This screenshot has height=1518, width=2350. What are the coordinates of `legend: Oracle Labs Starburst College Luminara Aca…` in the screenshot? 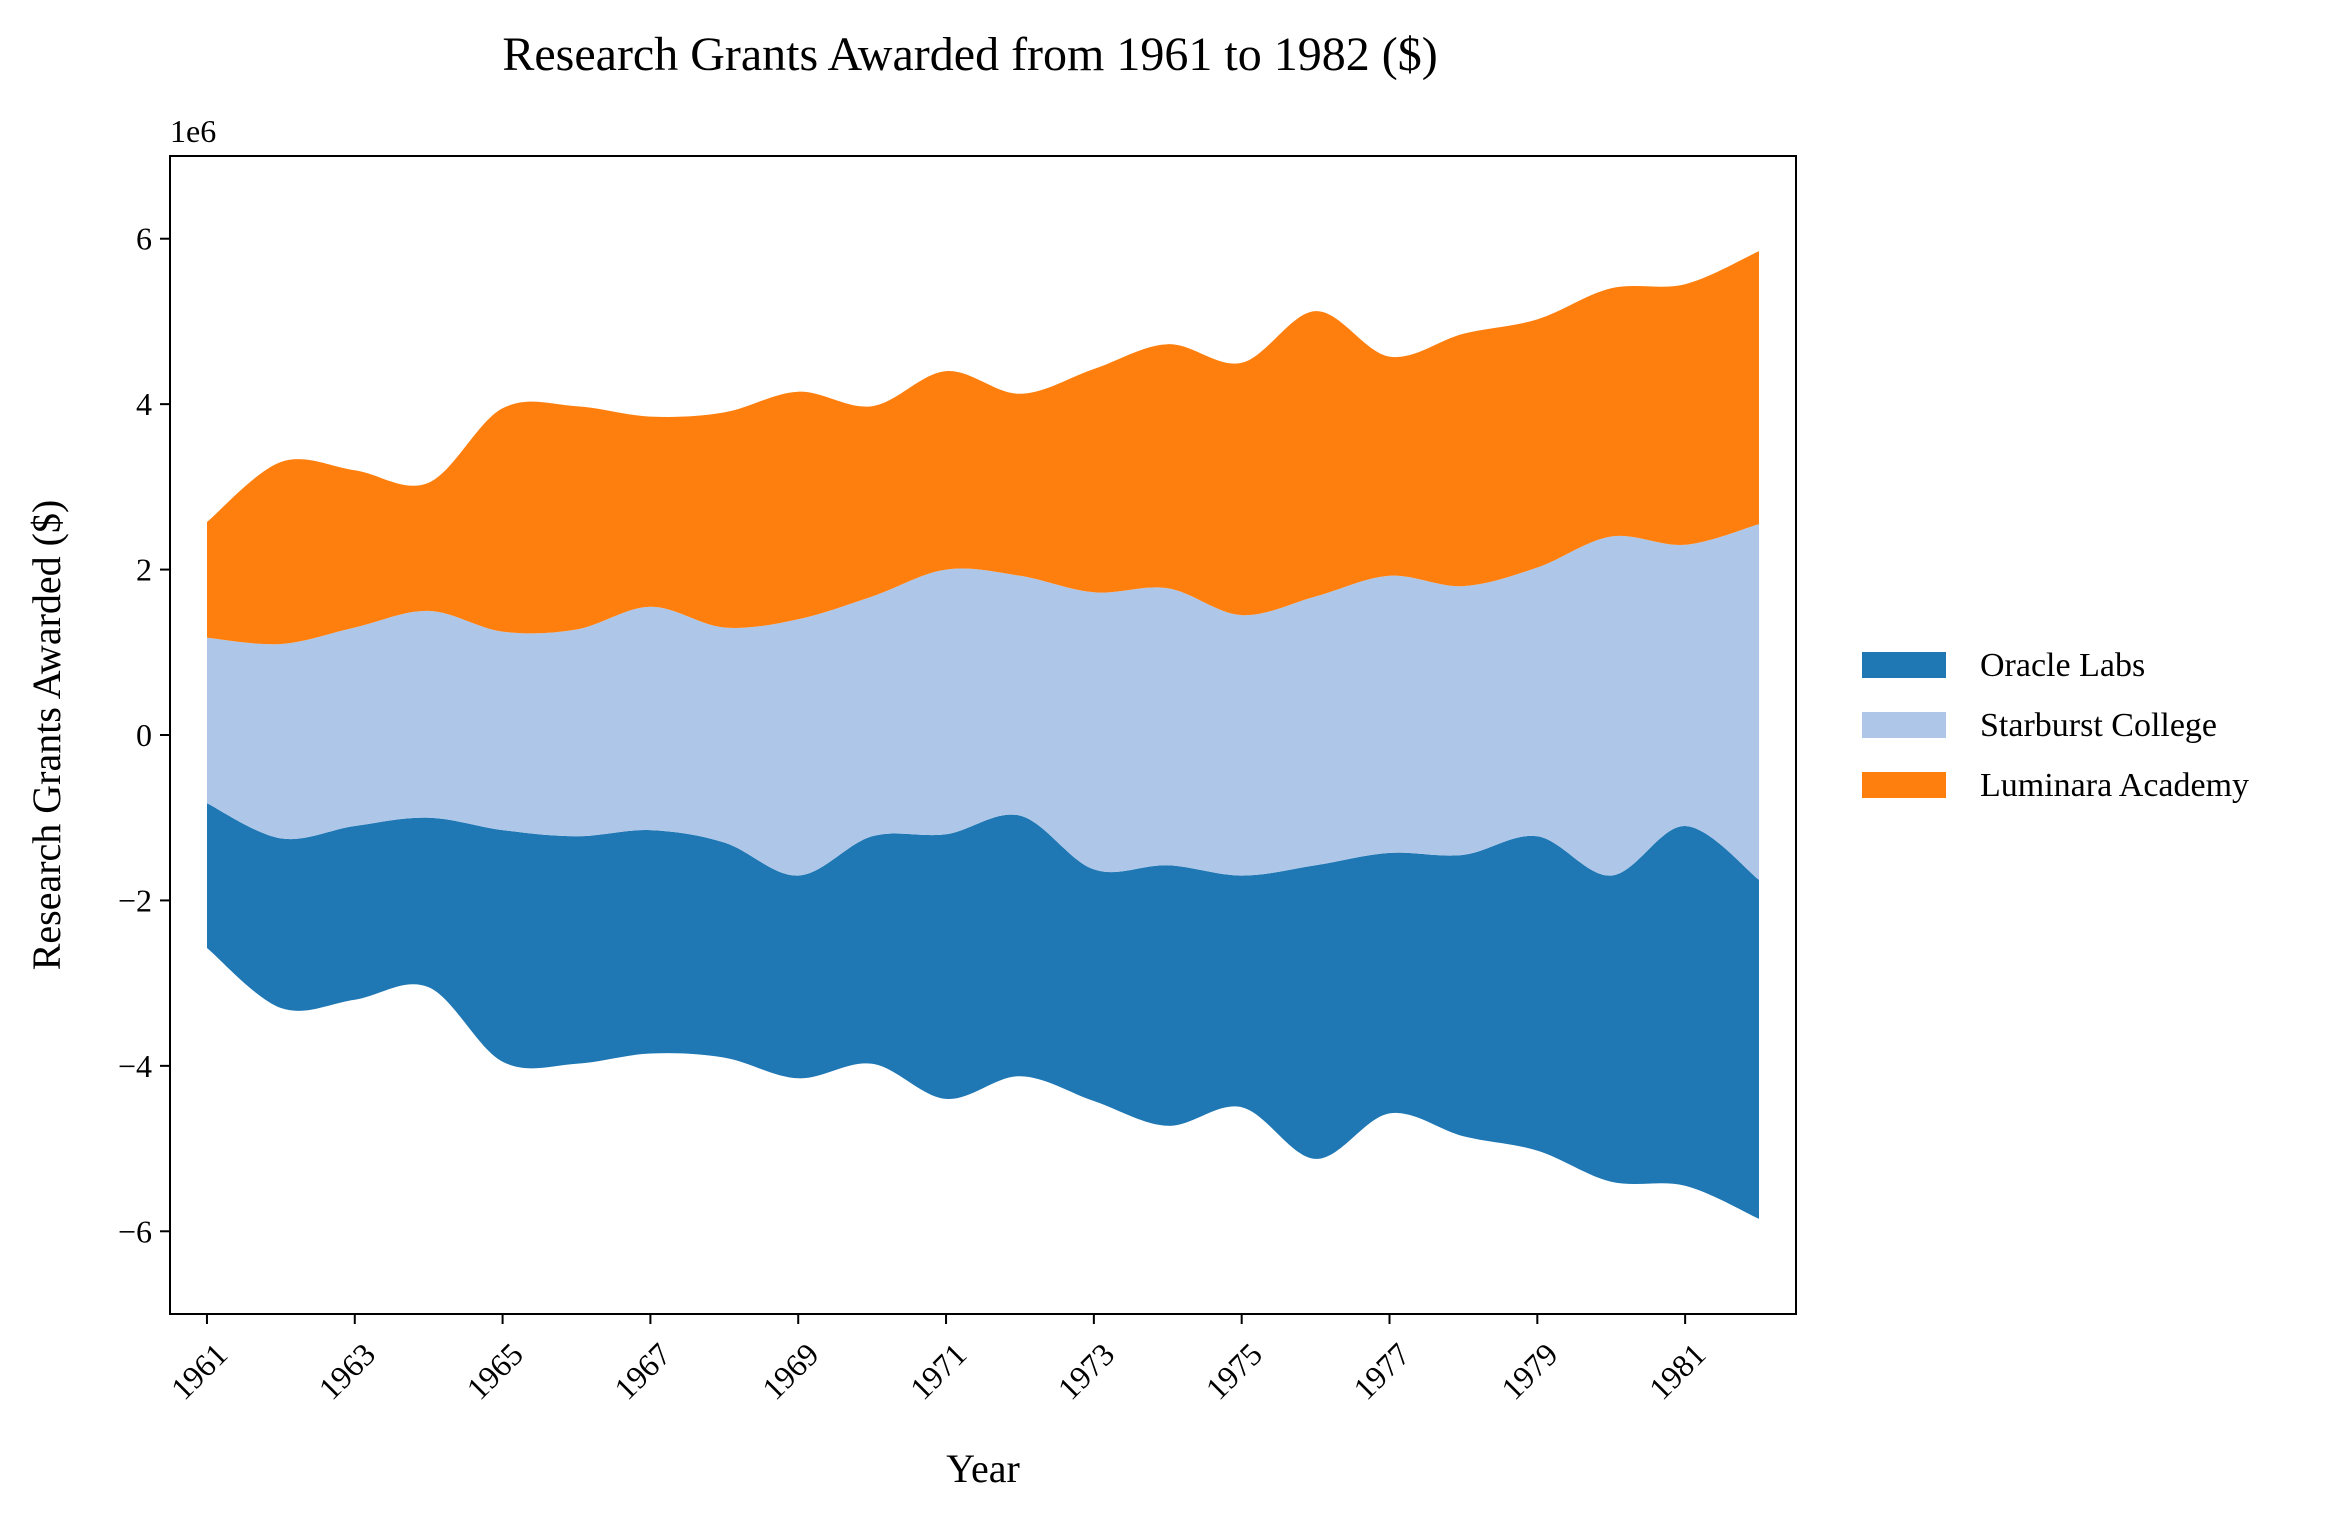 It's located at (2055, 725).